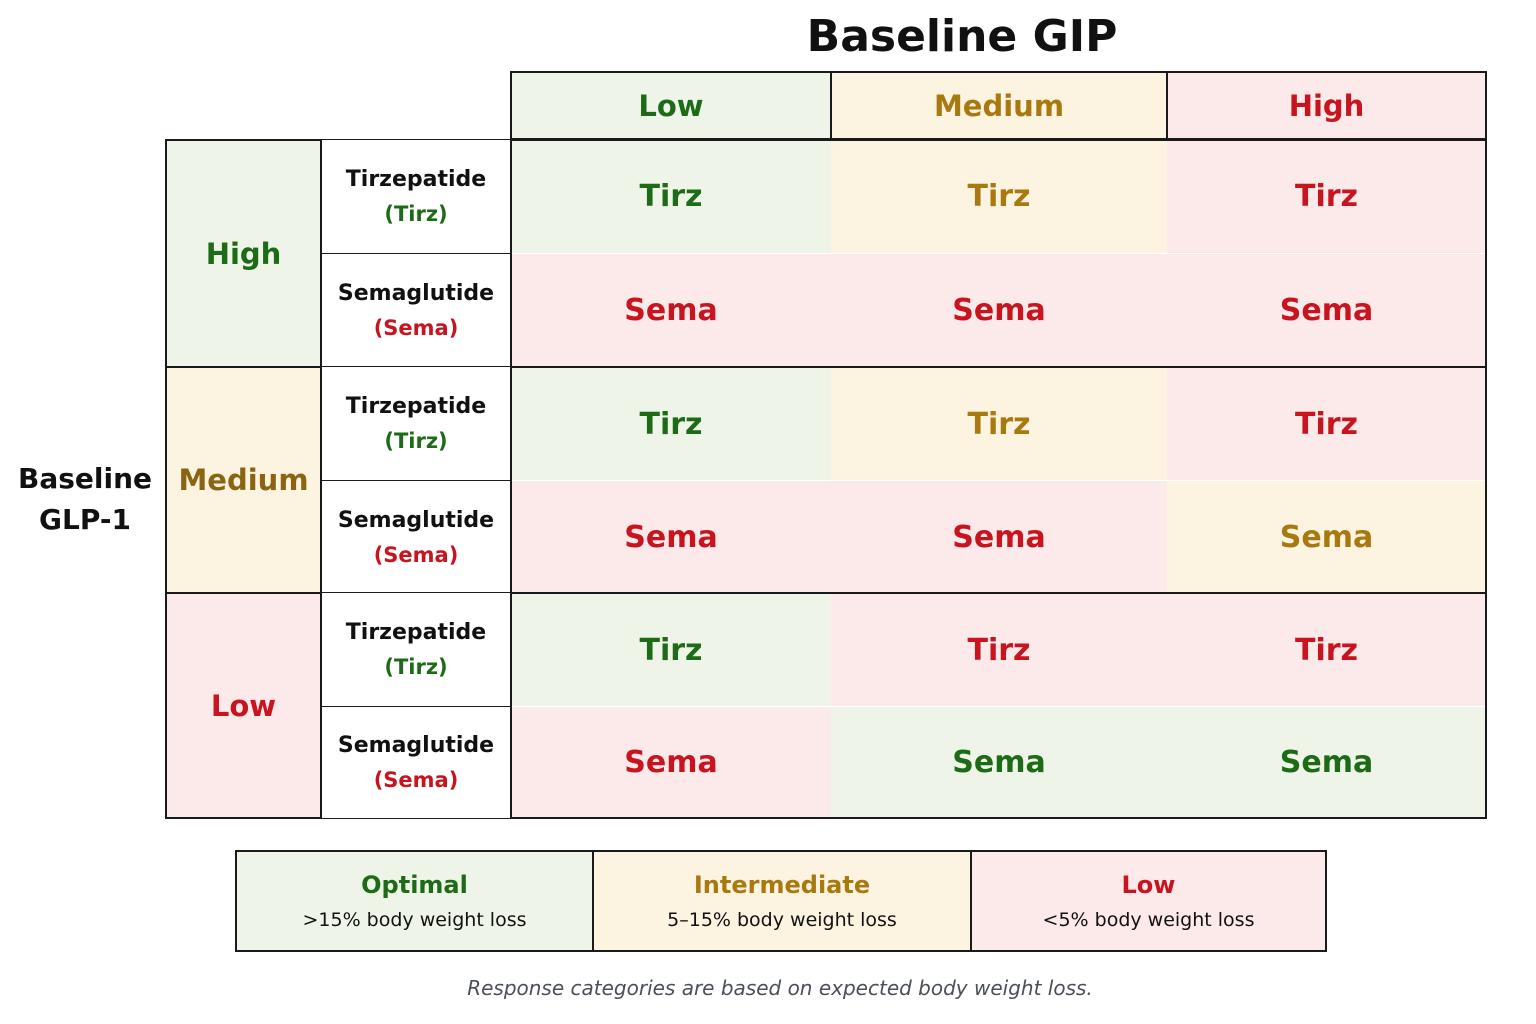 Image resolution: width=1536 pixels, height=1024 pixels. What do you see at coordinates (1326, 424) in the screenshot?
I see `cell-medium-tirz-gip-high: Tirz` at bounding box center [1326, 424].